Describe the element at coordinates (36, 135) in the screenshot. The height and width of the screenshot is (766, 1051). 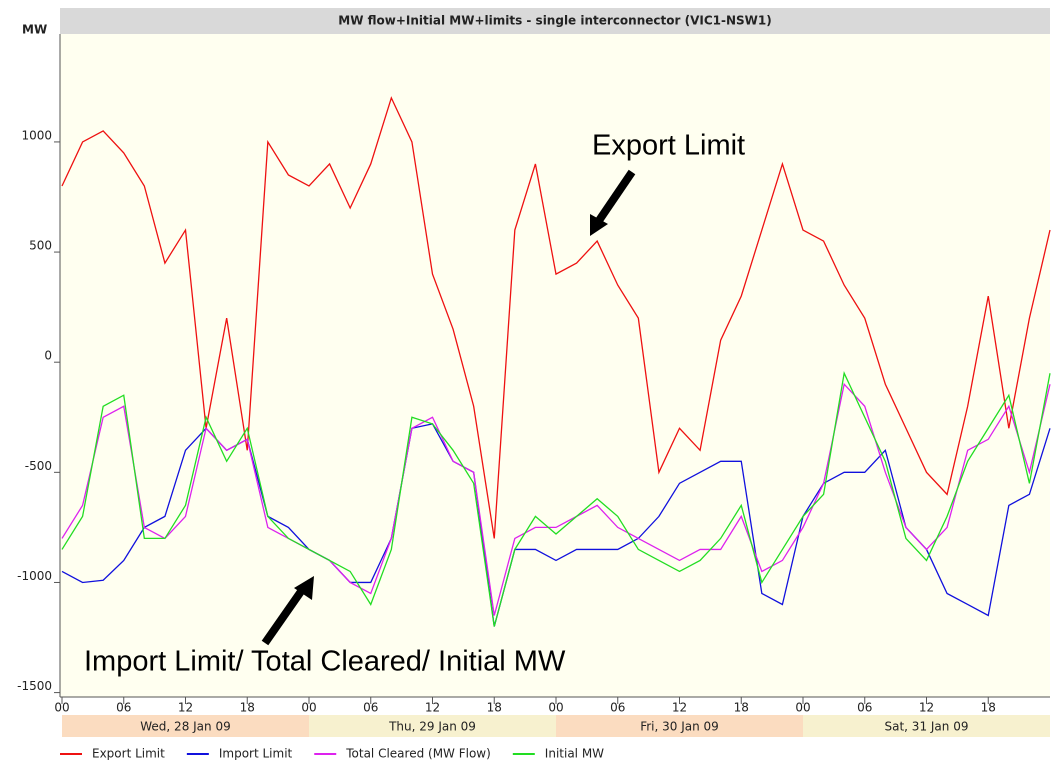
I see `y-tick-label: 1000` at that location.